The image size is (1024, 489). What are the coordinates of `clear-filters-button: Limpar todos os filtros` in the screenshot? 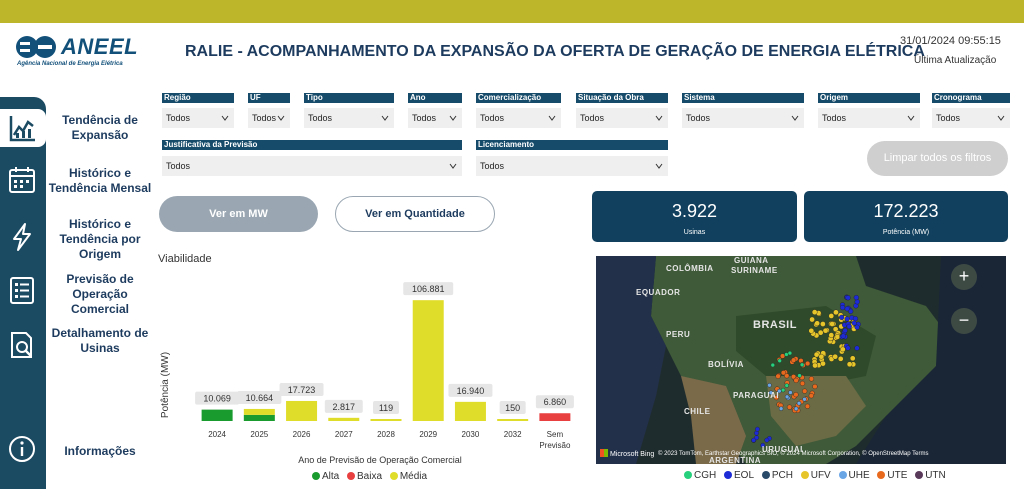 It's located at (937, 158).